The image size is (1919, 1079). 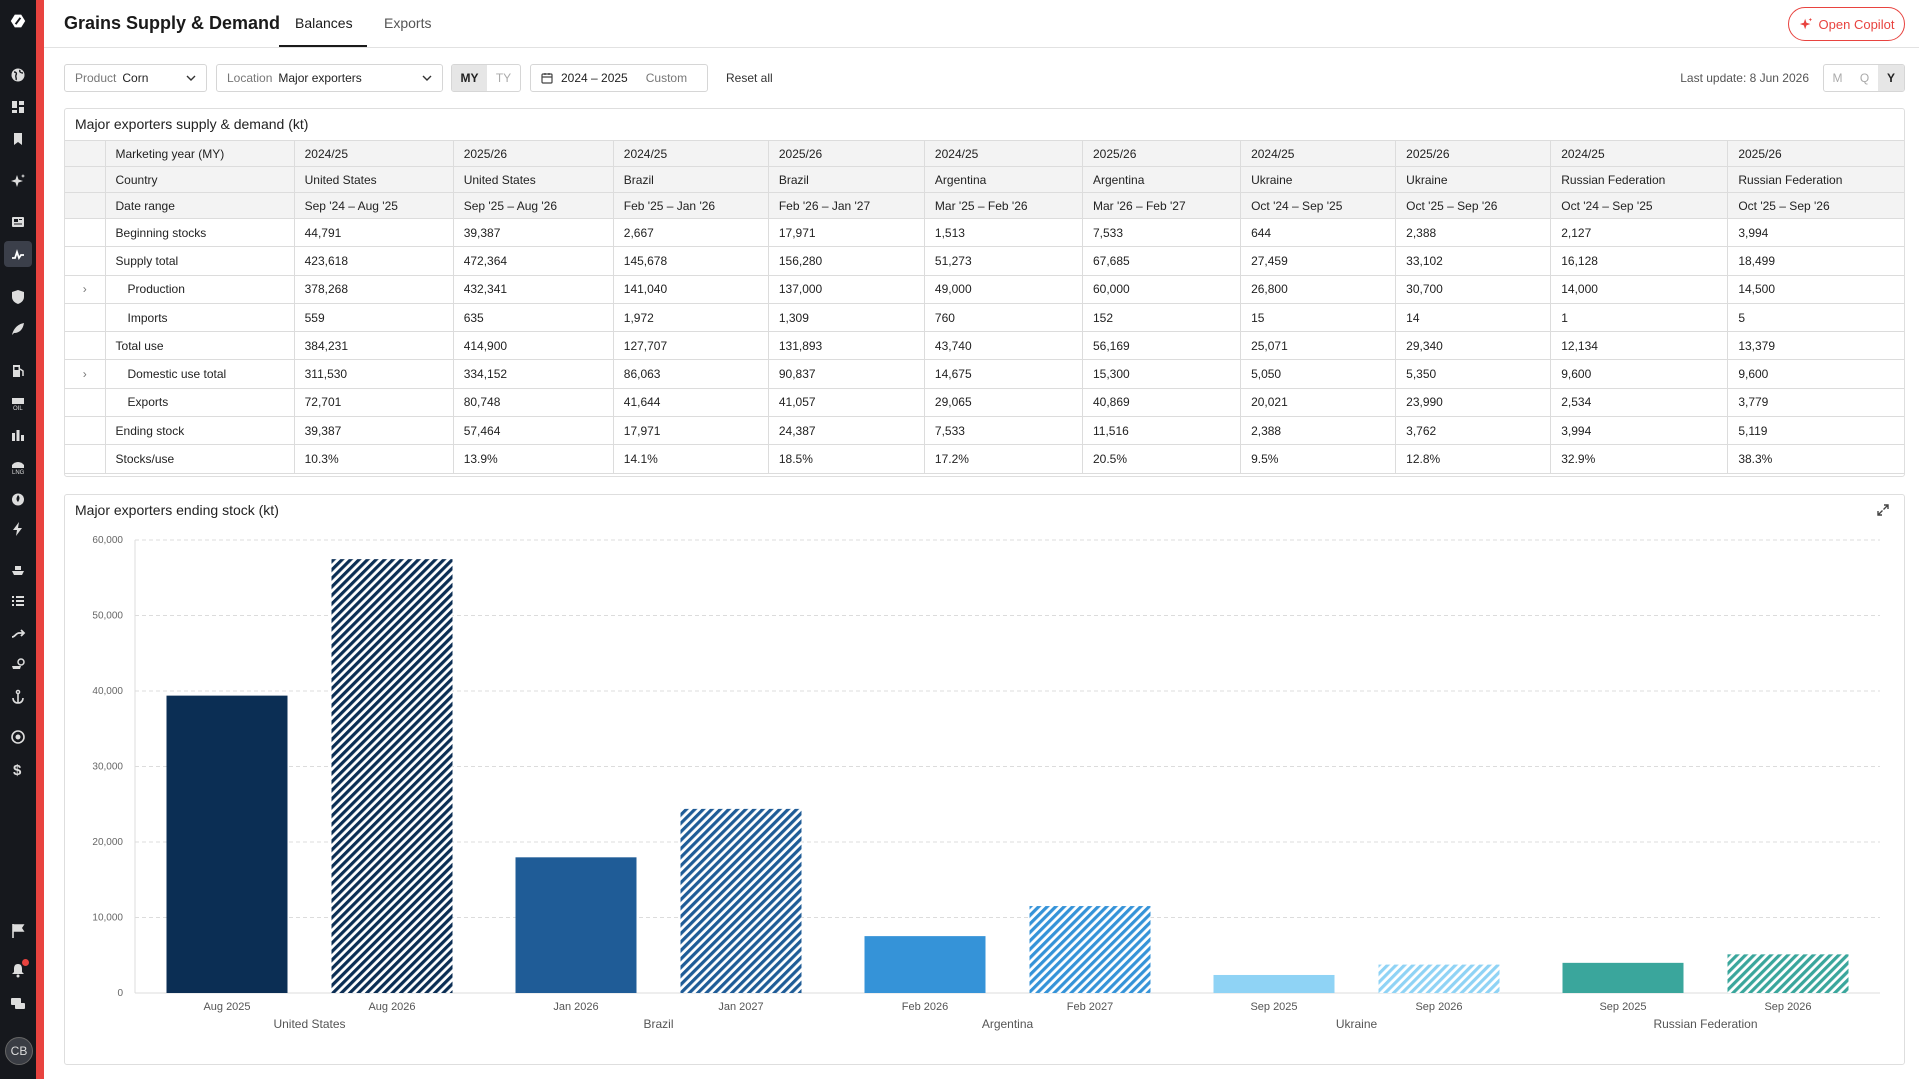 What do you see at coordinates (18, 1004) in the screenshot?
I see `chat-icon` at bounding box center [18, 1004].